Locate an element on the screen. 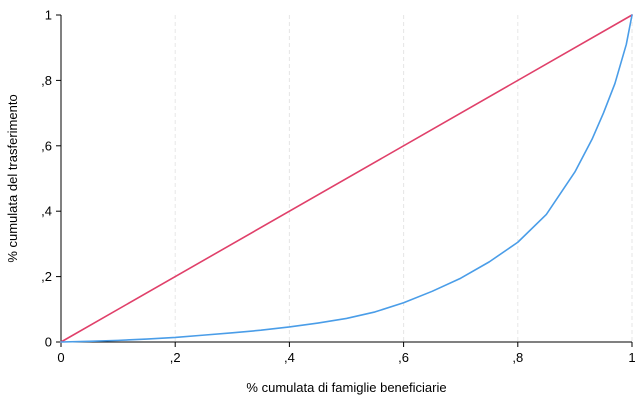  y-axis-title: % cumulata del trasferimento is located at coordinates (12, 178).